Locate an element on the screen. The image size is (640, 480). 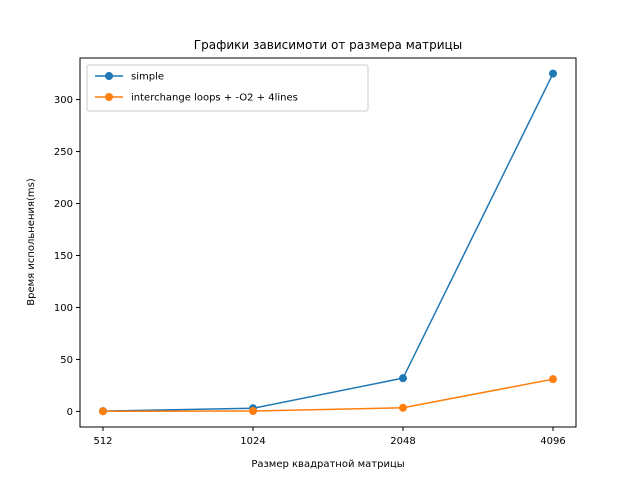
legend-label: simple is located at coordinates (147, 77).